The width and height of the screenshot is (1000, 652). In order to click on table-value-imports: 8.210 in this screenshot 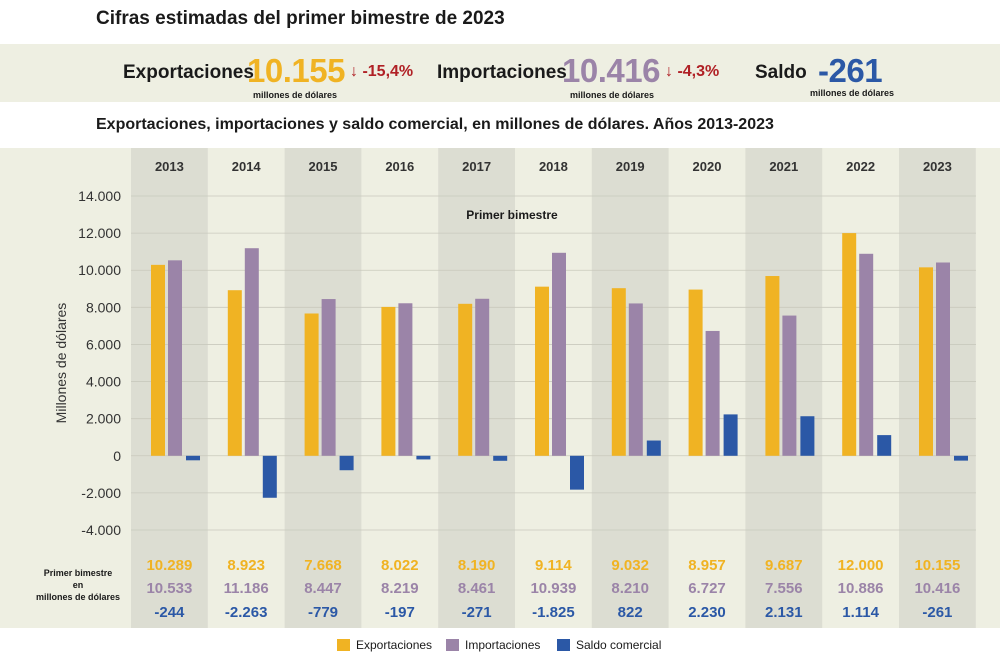, I will do `click(630, 588)`.